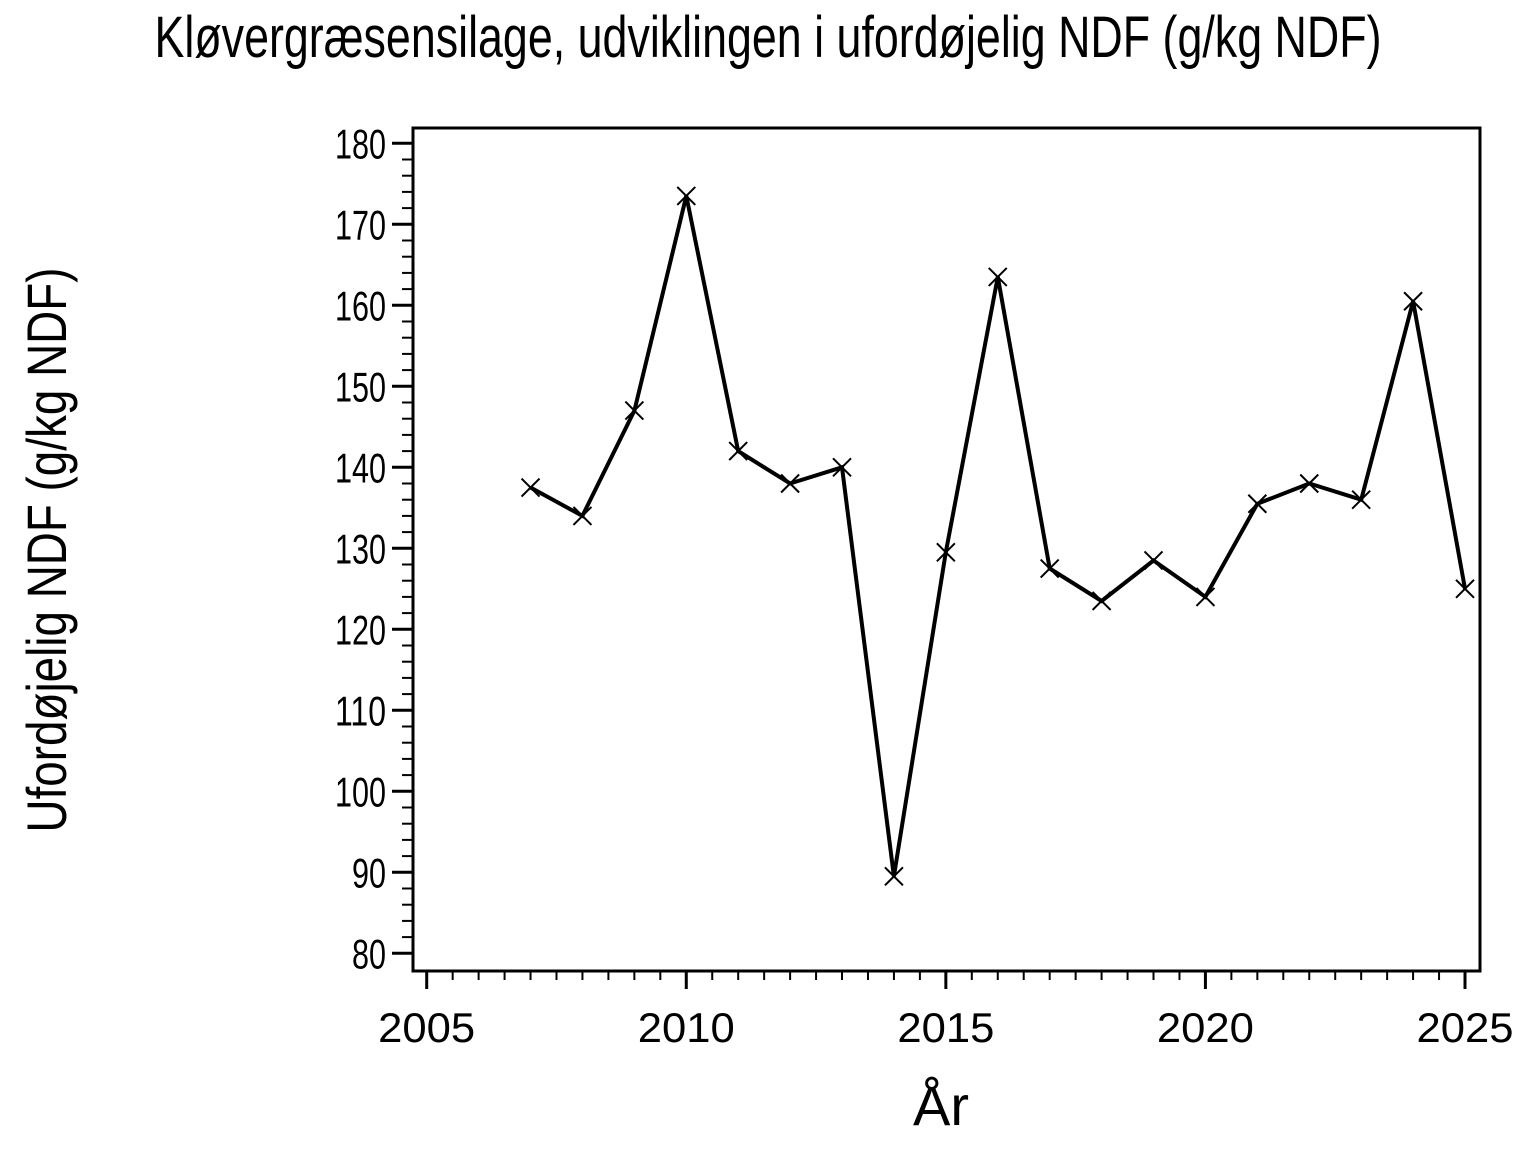 The height and width of the screenshot is (1152, 1536). I want to click on x-tick-label: 2005, so click(426, 1027).